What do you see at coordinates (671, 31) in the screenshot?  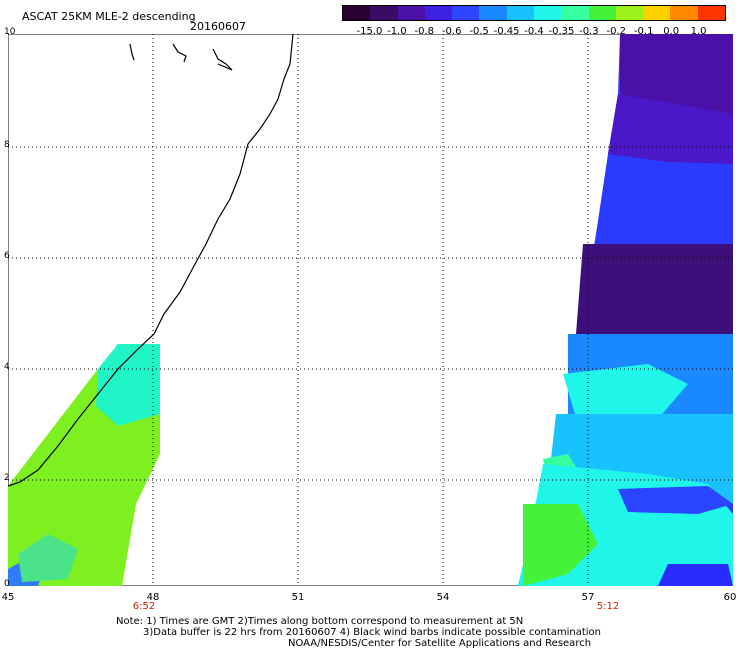 I see `color-scale-label: 0.0` at bounding box center [671, 31].